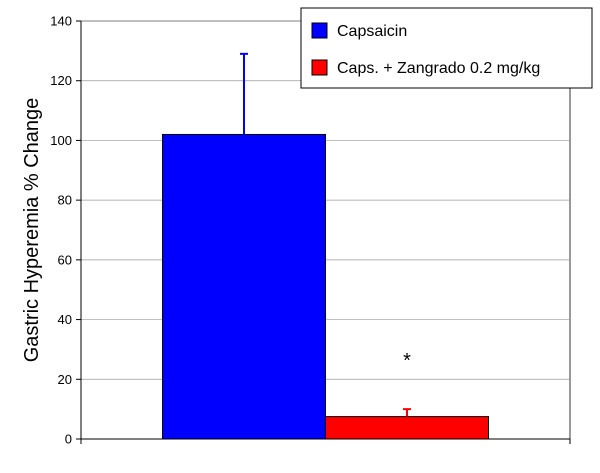 The height and width of the screenshot is (473, 600). I want to click on y-tick-label: 80, so click(65, 200).